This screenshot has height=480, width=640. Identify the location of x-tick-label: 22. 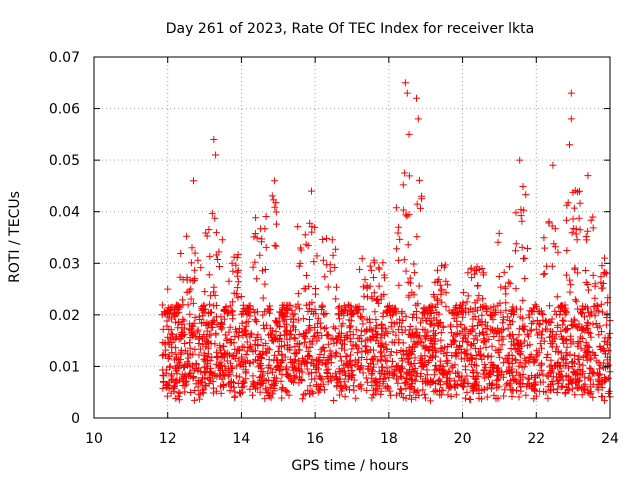
(536, 439).